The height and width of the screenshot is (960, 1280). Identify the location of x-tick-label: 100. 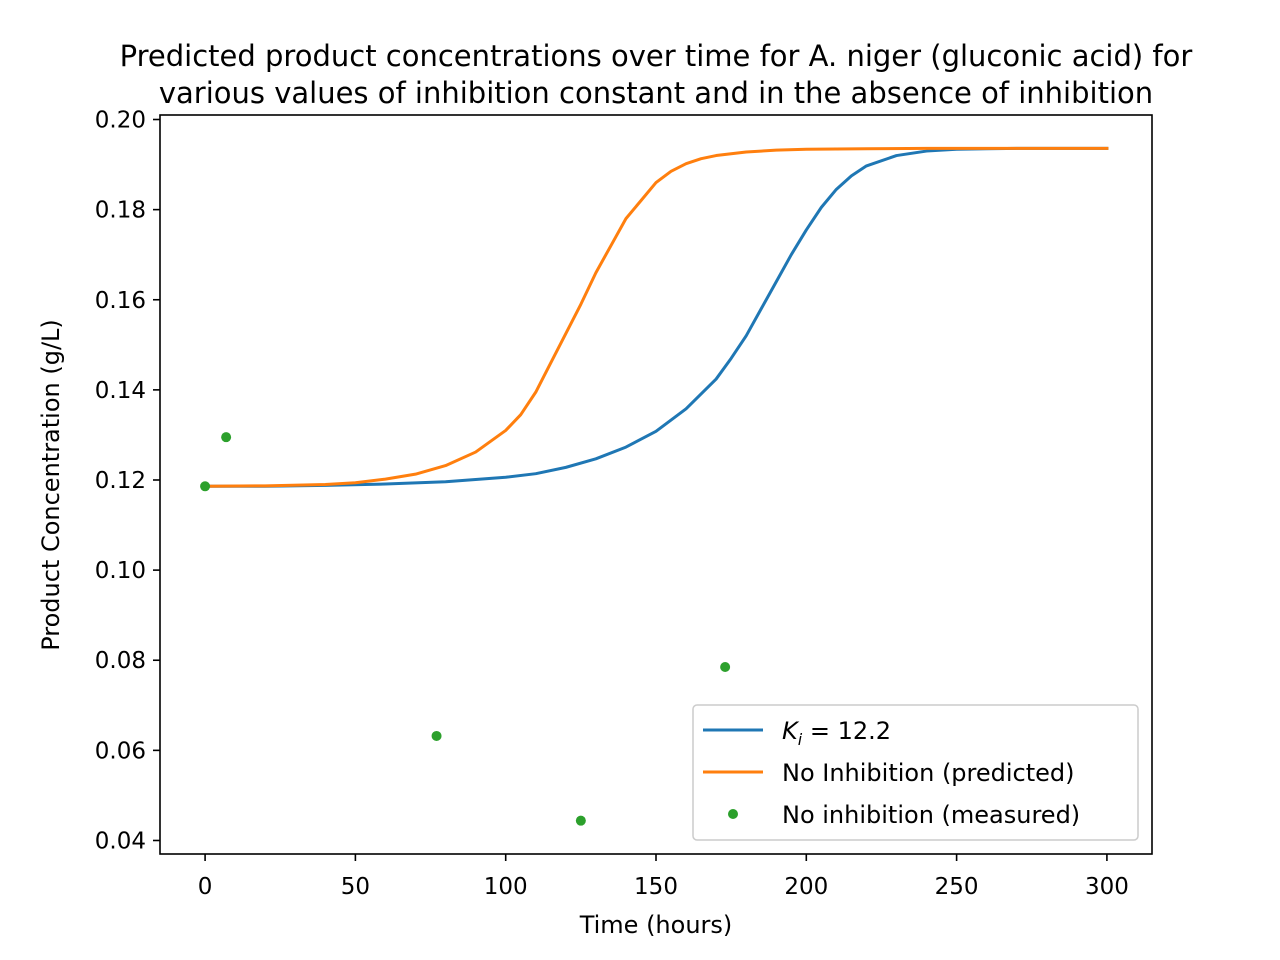
(506, 887).